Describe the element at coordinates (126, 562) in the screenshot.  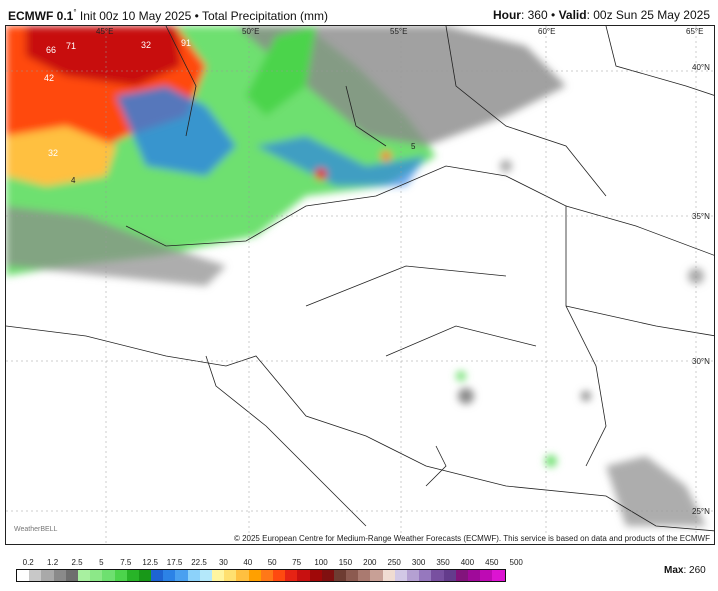
I see `colorbar-label: 7.5` at that location.